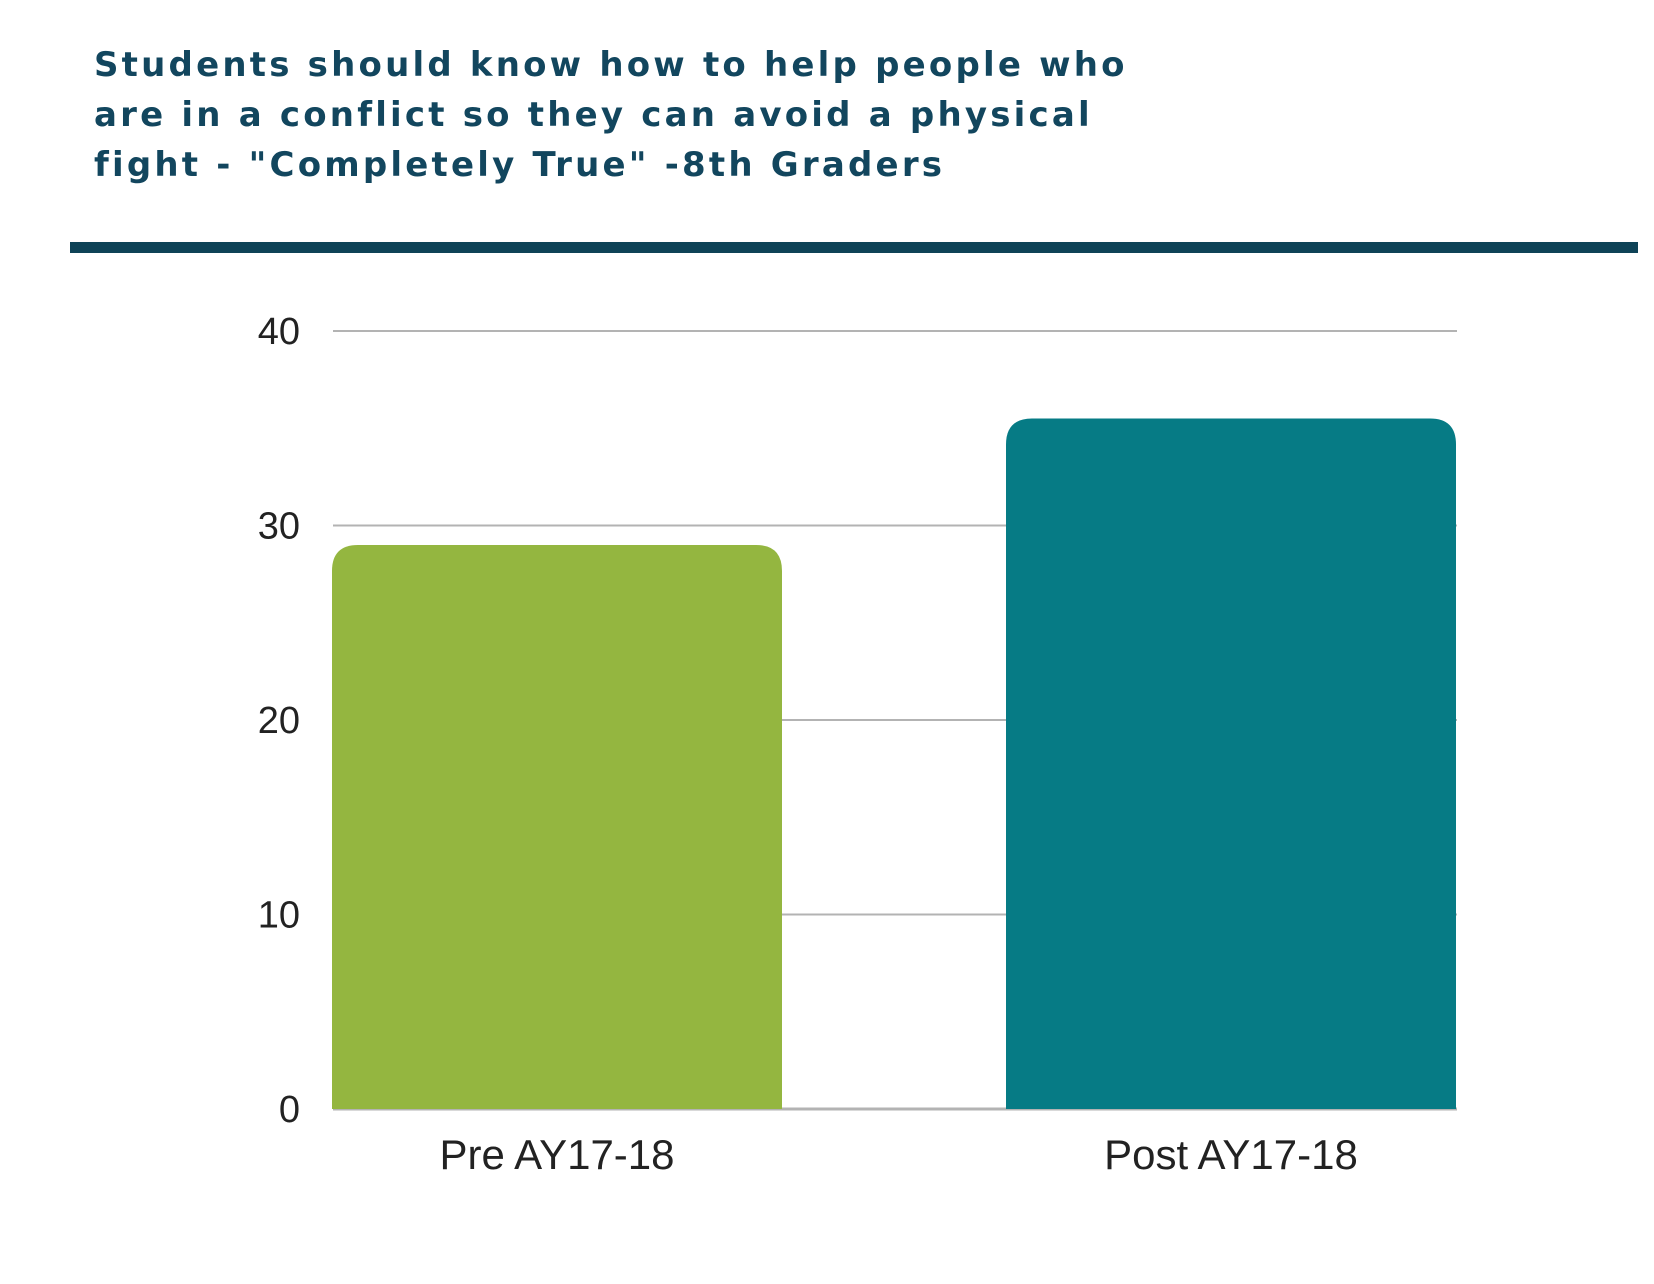  I want to click on y-tick-label-40: 40, so click(279, 332).